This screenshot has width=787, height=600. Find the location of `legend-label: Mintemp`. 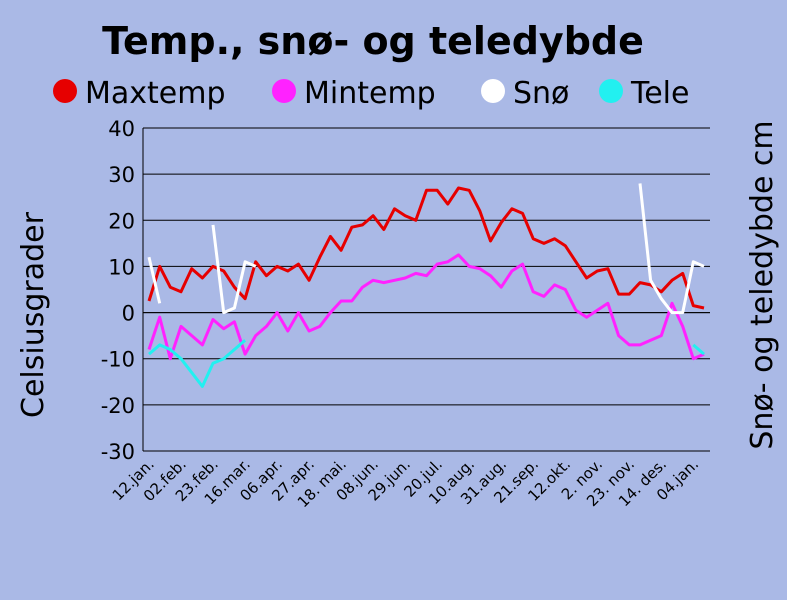

legend-label: Mintemp is located at coordinates (370, 93).